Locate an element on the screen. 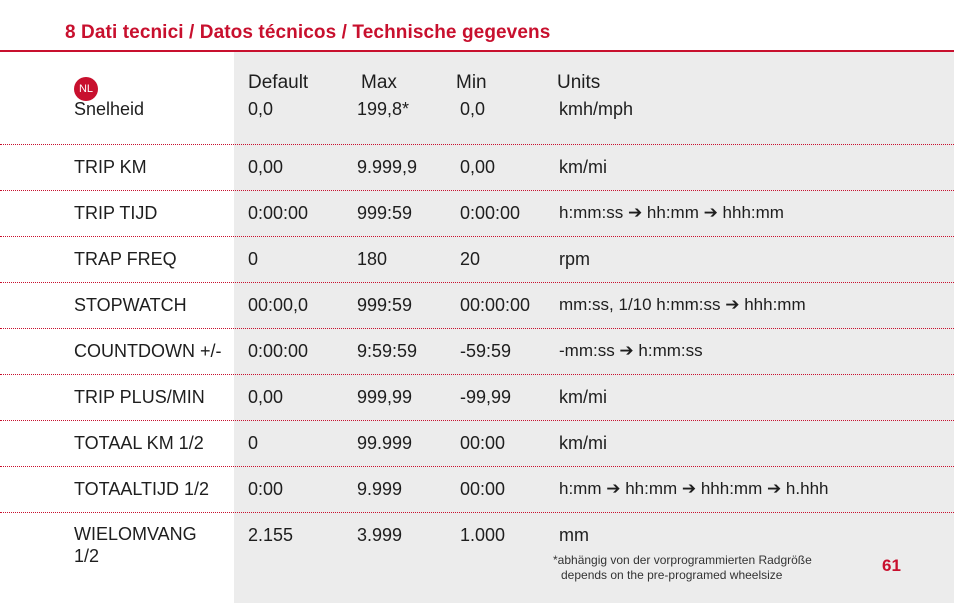 Image resolution: width=954 pixels, height=603 pixels. language-badge-cell: NL is located at coordinates (86, 88).